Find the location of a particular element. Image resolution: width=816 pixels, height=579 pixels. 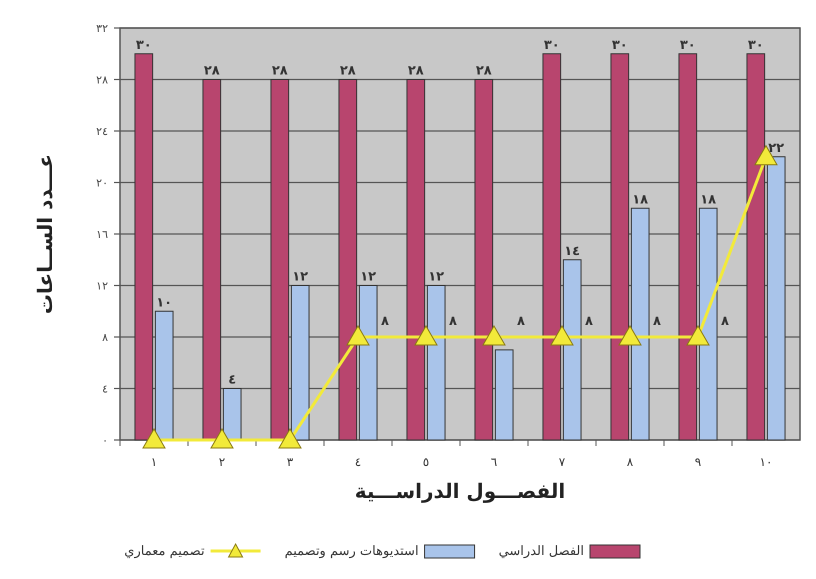

data-label: ٢٢ is located at coordinates (776, 148).